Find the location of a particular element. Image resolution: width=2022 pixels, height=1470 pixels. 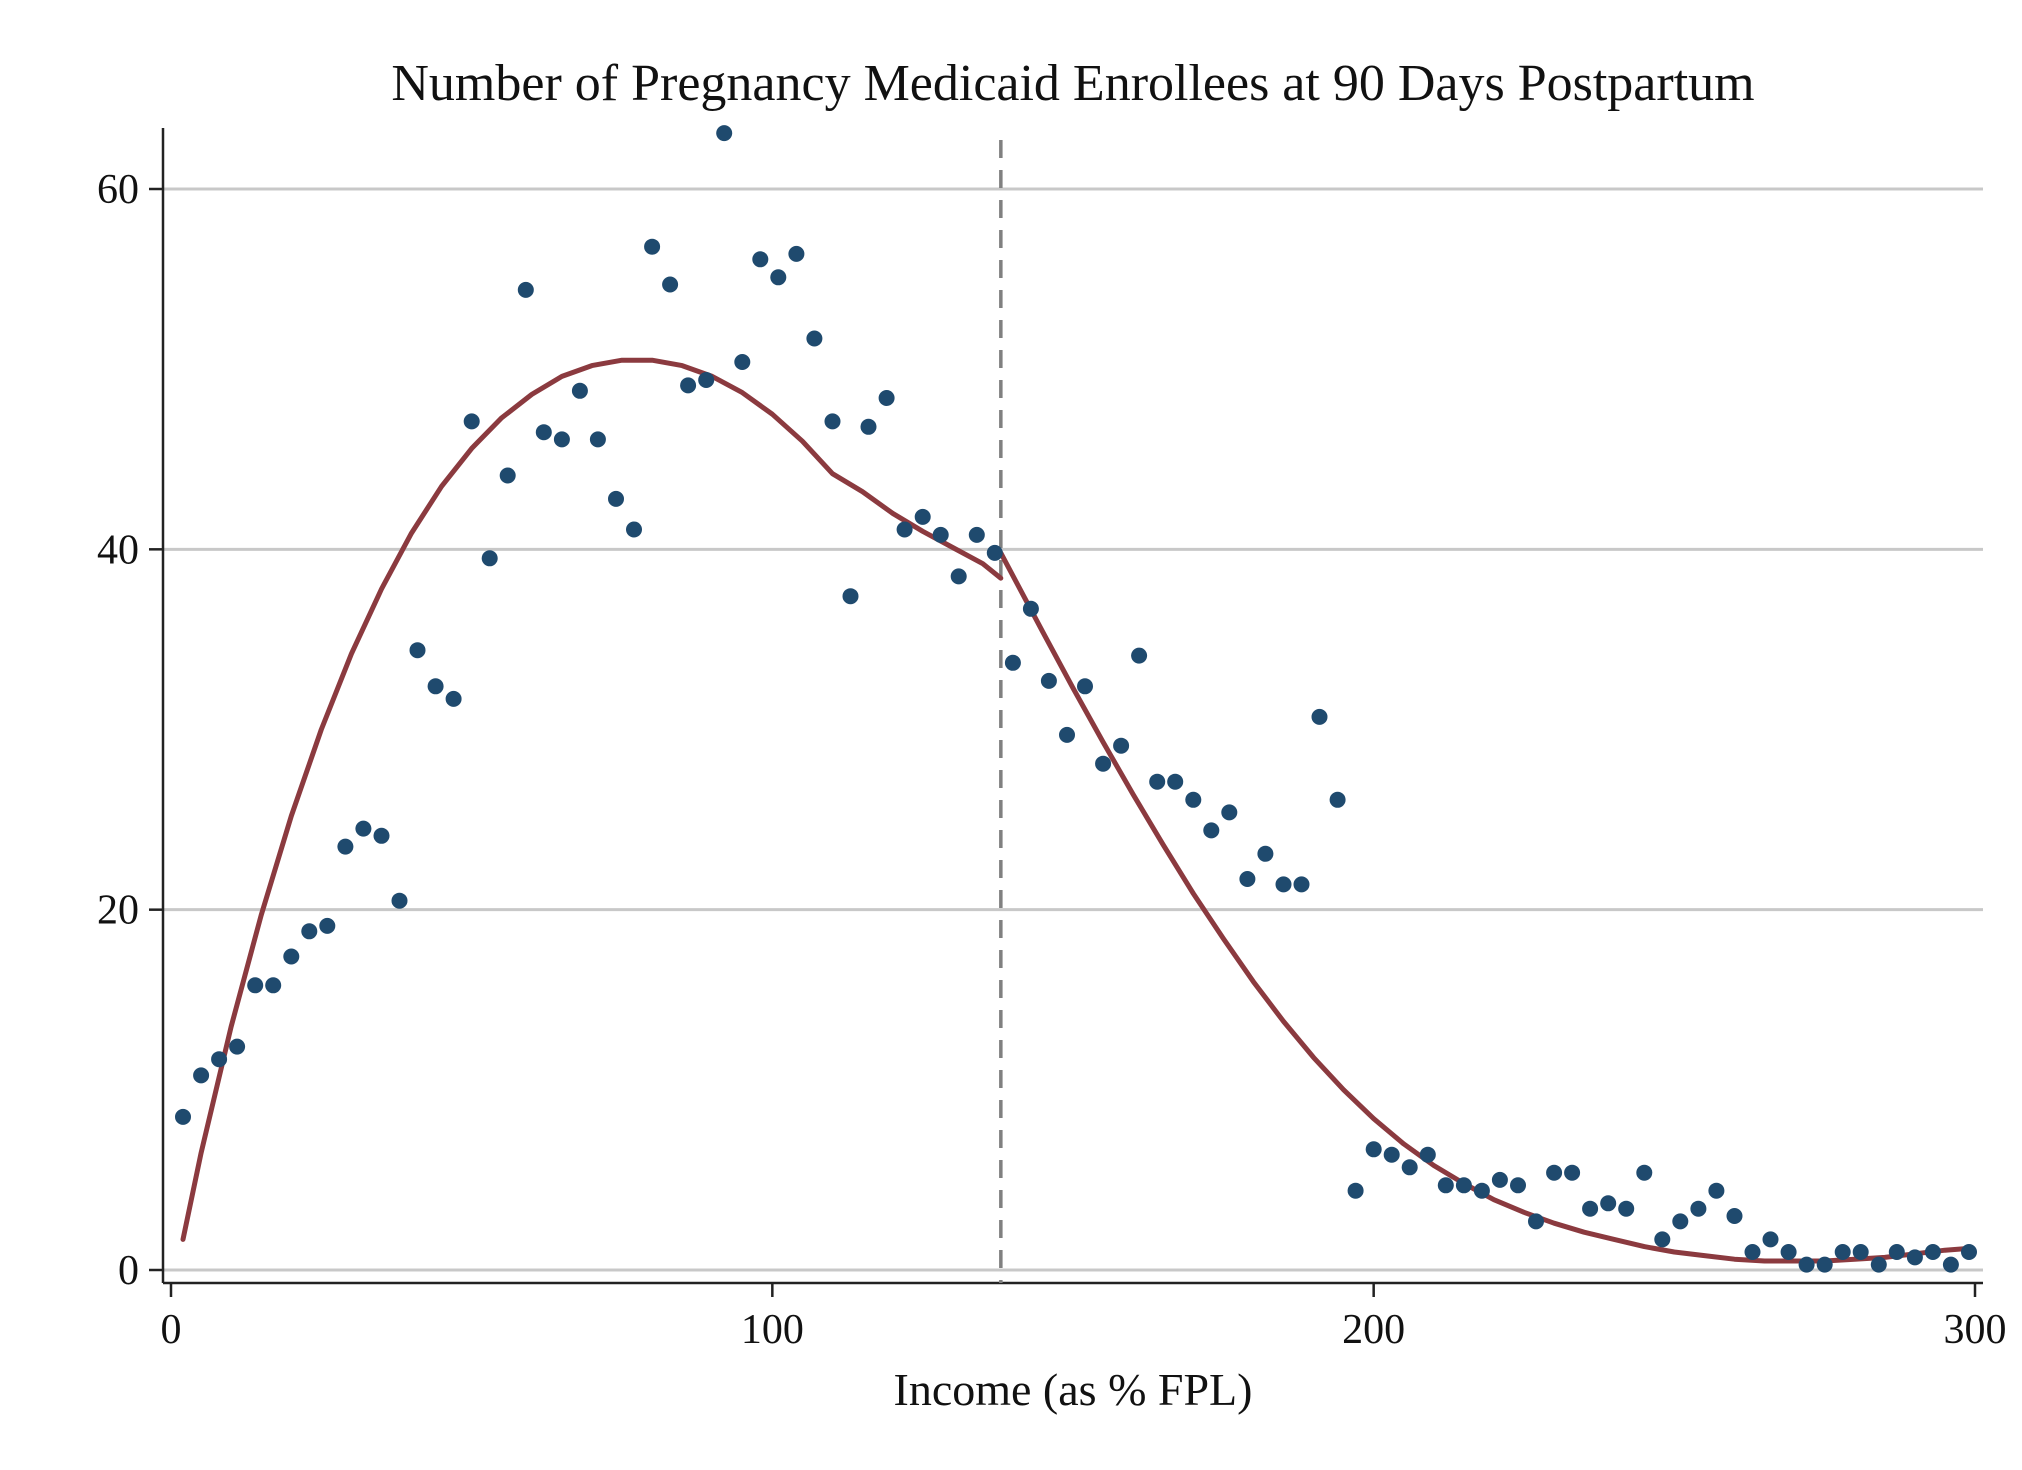

x-tick-label-100: 100 is located at coordinates (772, 1330).